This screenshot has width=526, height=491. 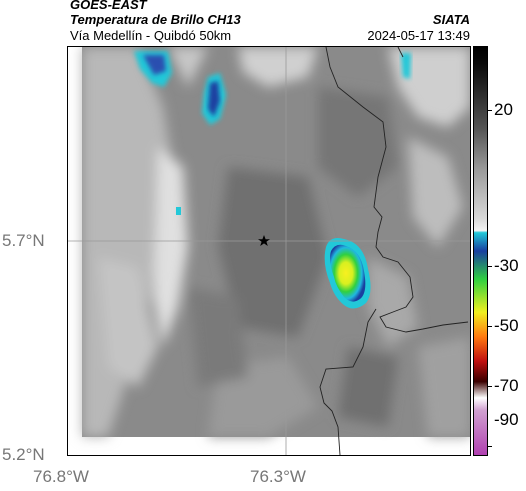 What do you see at coordinates (418, 35) in the screenshot?
I see `timestamp-label: 2024-05-17 13:49` at bounding box center [418, 35].